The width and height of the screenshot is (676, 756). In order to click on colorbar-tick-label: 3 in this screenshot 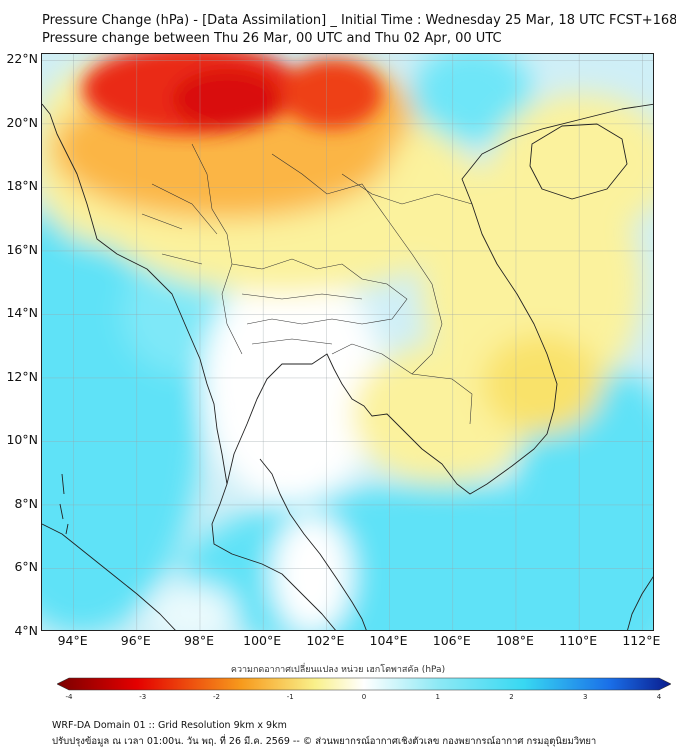, I will do `click(585, 697)`.